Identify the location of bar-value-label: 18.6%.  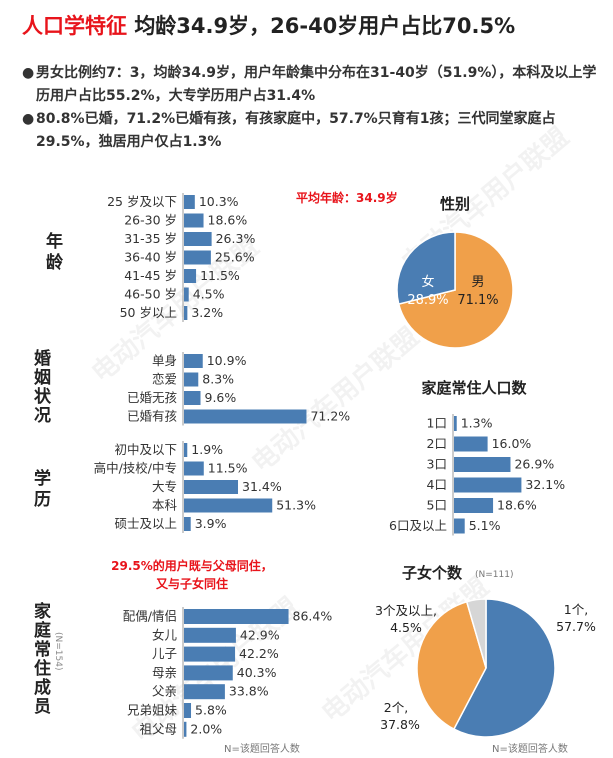
(517, 505).